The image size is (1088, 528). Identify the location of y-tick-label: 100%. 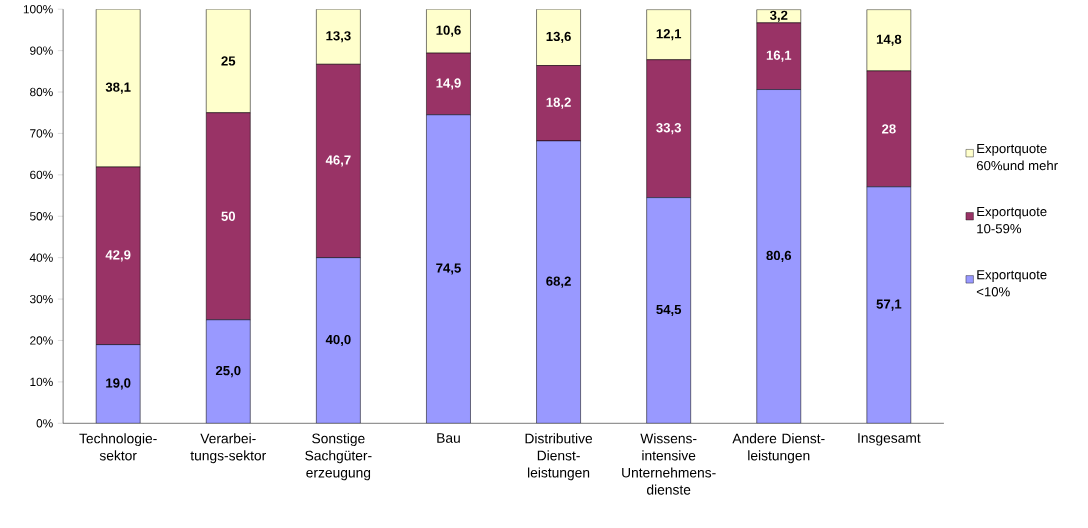
(38, 9).